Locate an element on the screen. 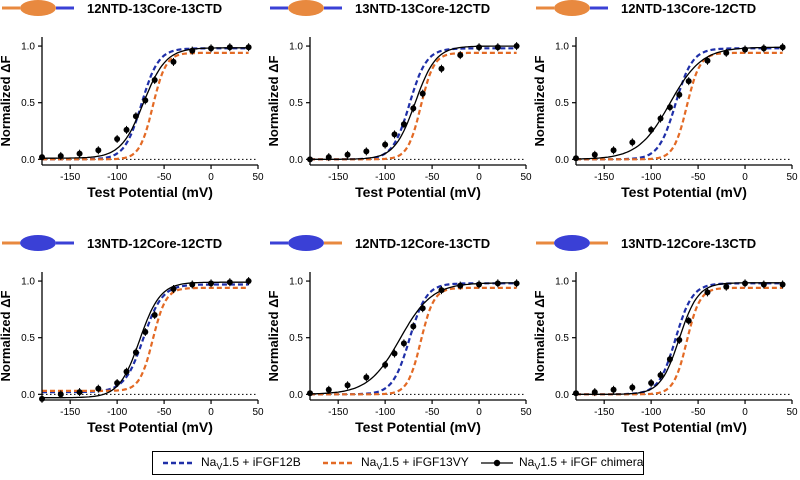 The width and height of the screenshot is (800, 480). y-tick-label: 1.0 is located at coordinates (28, 47).